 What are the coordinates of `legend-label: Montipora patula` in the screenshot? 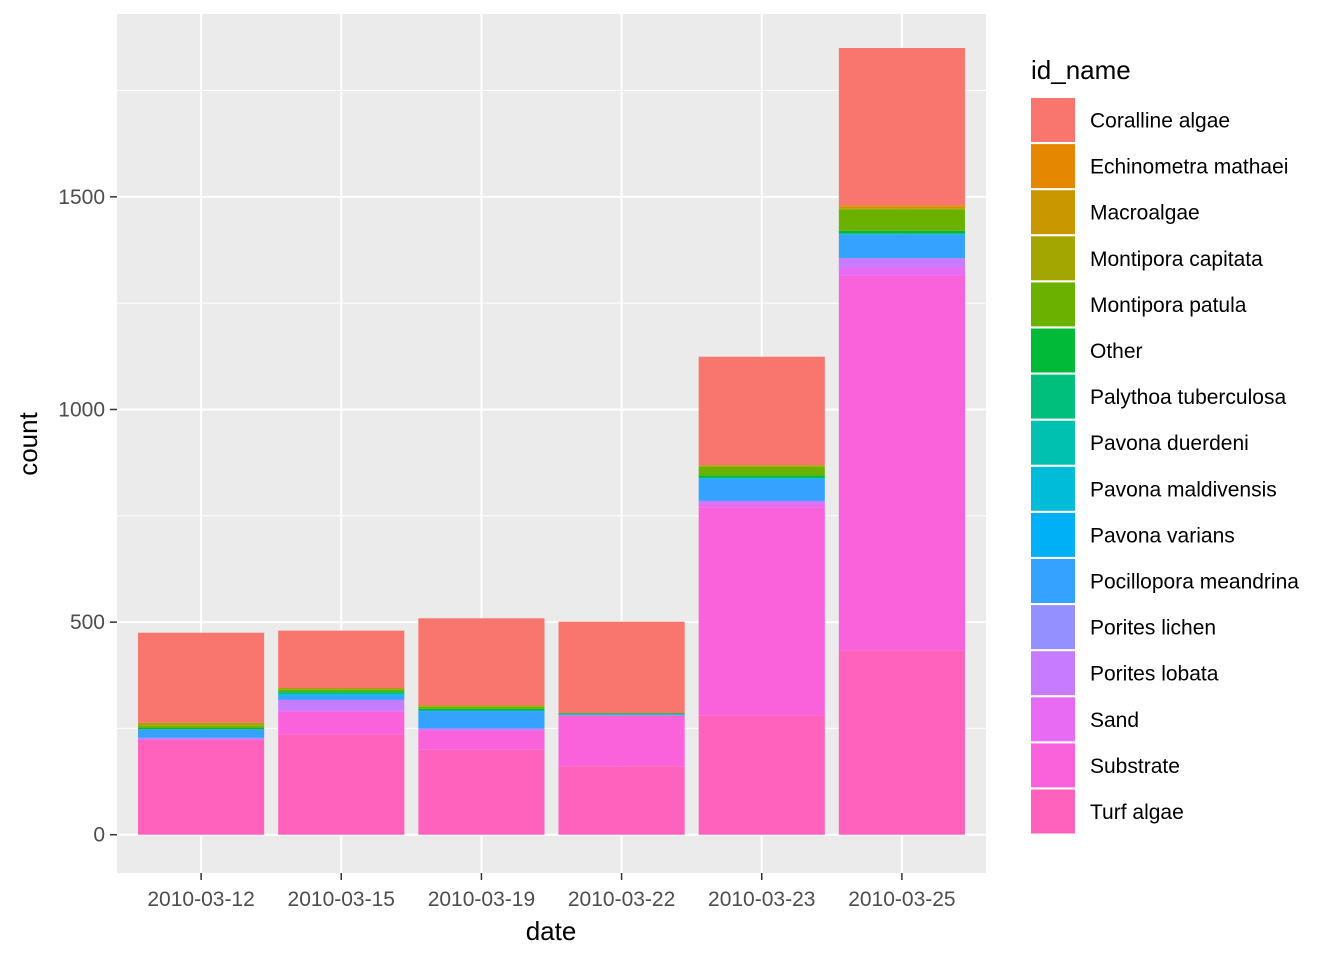 It's located at (1168, 305).